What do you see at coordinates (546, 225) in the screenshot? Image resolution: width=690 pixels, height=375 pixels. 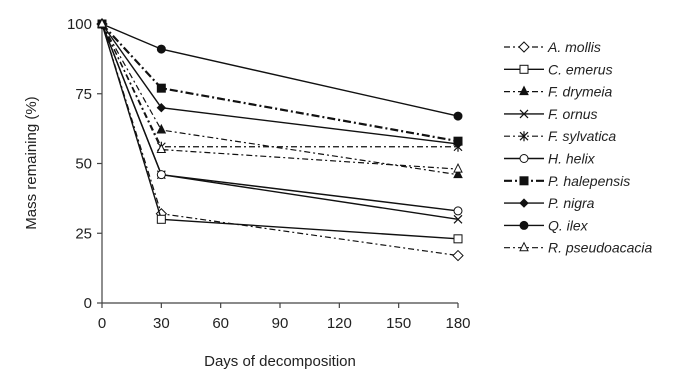 I see `legend-entry: Q. ilex` at bounding box center [546, 225].